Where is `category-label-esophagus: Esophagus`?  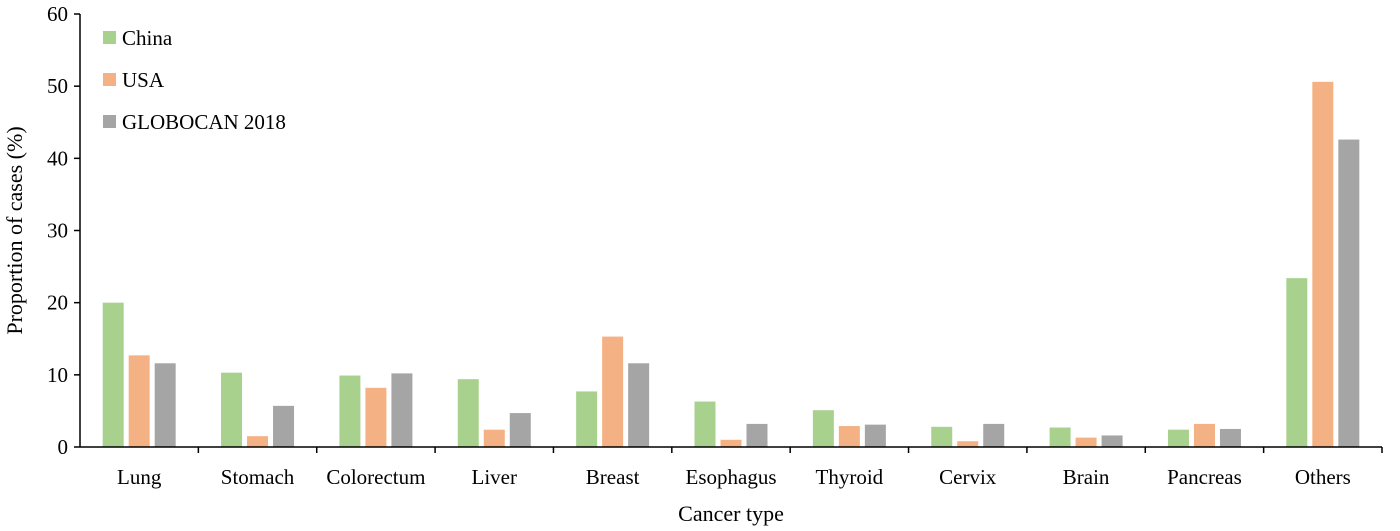
category-label-esophagus: Esophagus is located at coordinates (731, 477).